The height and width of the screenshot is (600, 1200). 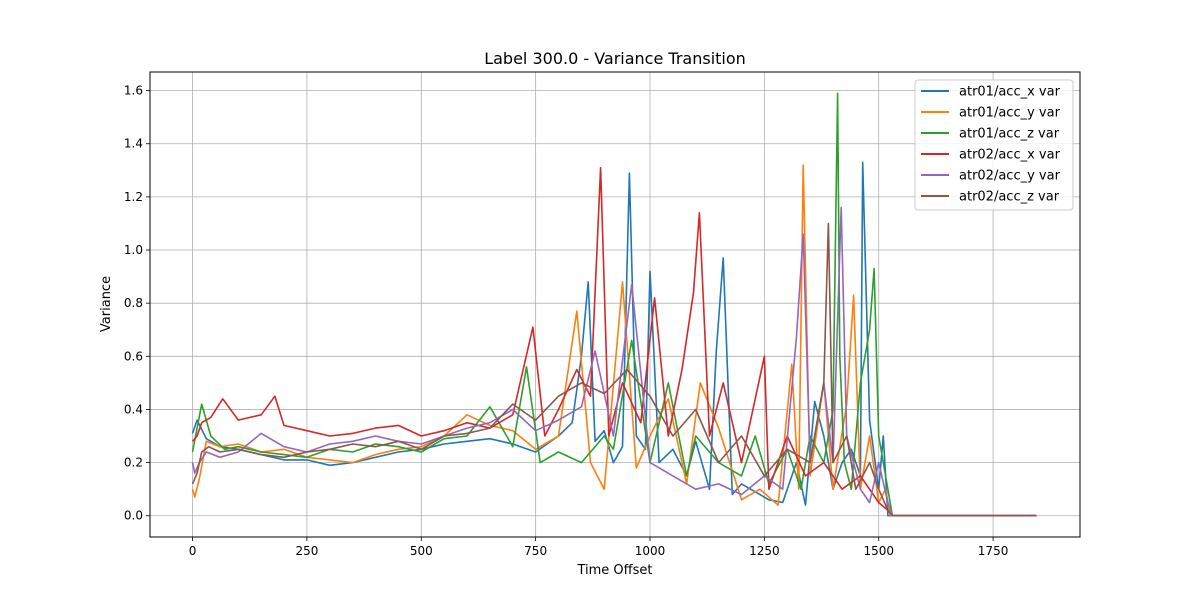 I want to click on y-tick-label: 1.2, so click(x=133, y=197).